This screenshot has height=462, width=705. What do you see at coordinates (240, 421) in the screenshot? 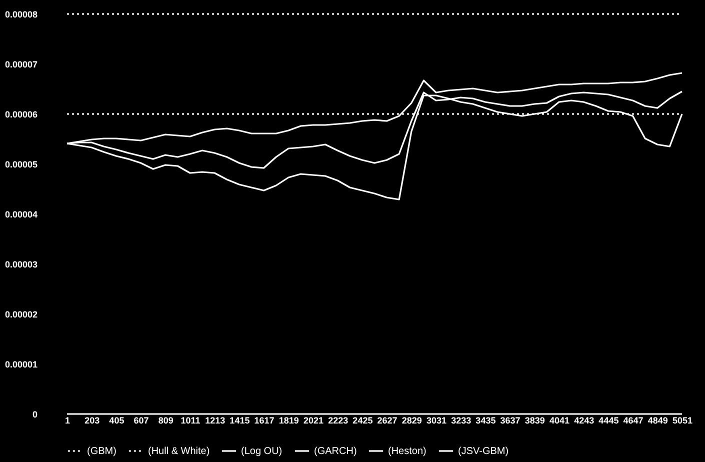
I see `x-tick-label: 1415` at bounding box center [240, 421].